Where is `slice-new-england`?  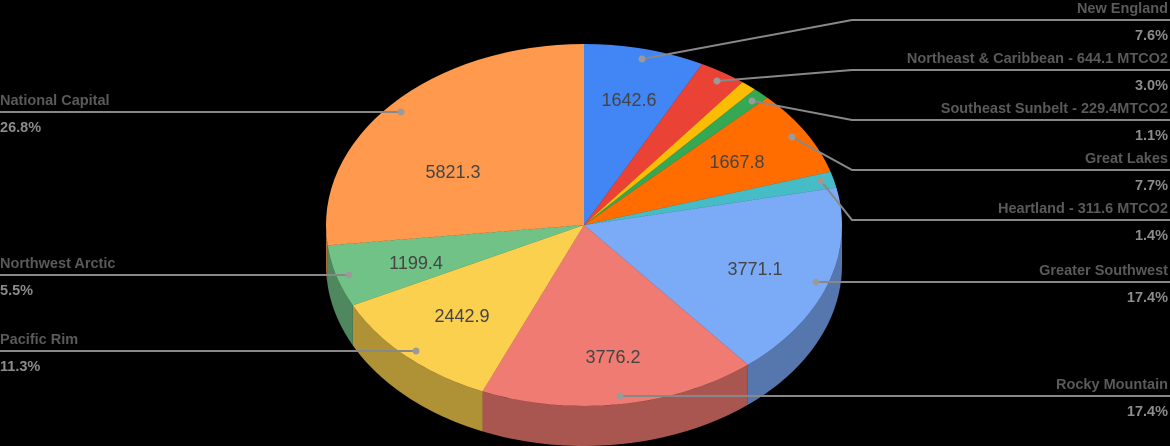
slice-new-england is located at coordinates (643, 134).